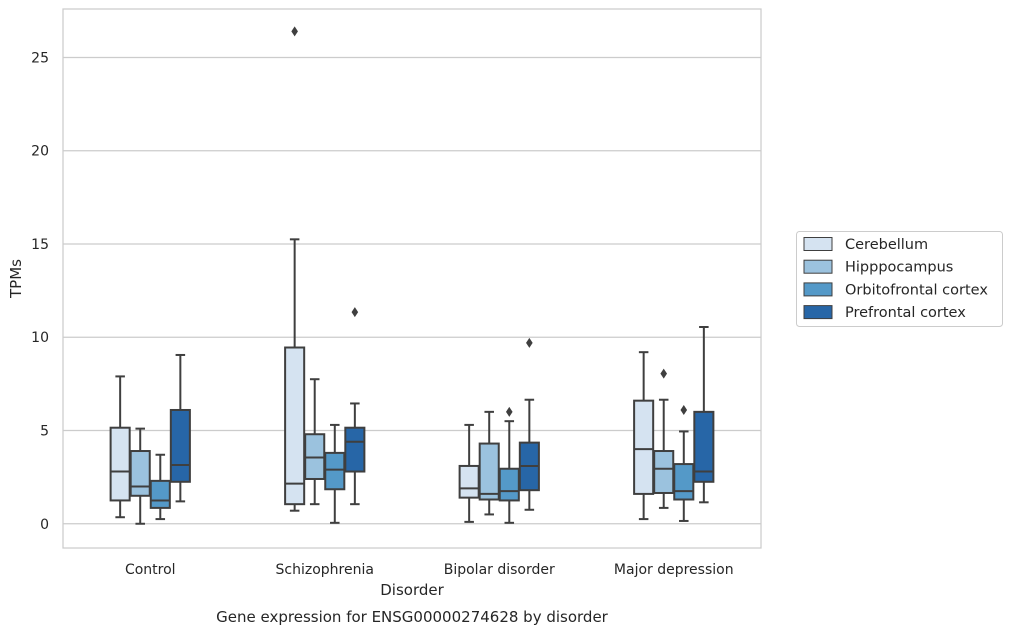  What do you see at coordinates (40, 245) in the screenshot?
I see `y-tick-label: 15` at bounding box center [40, 245].